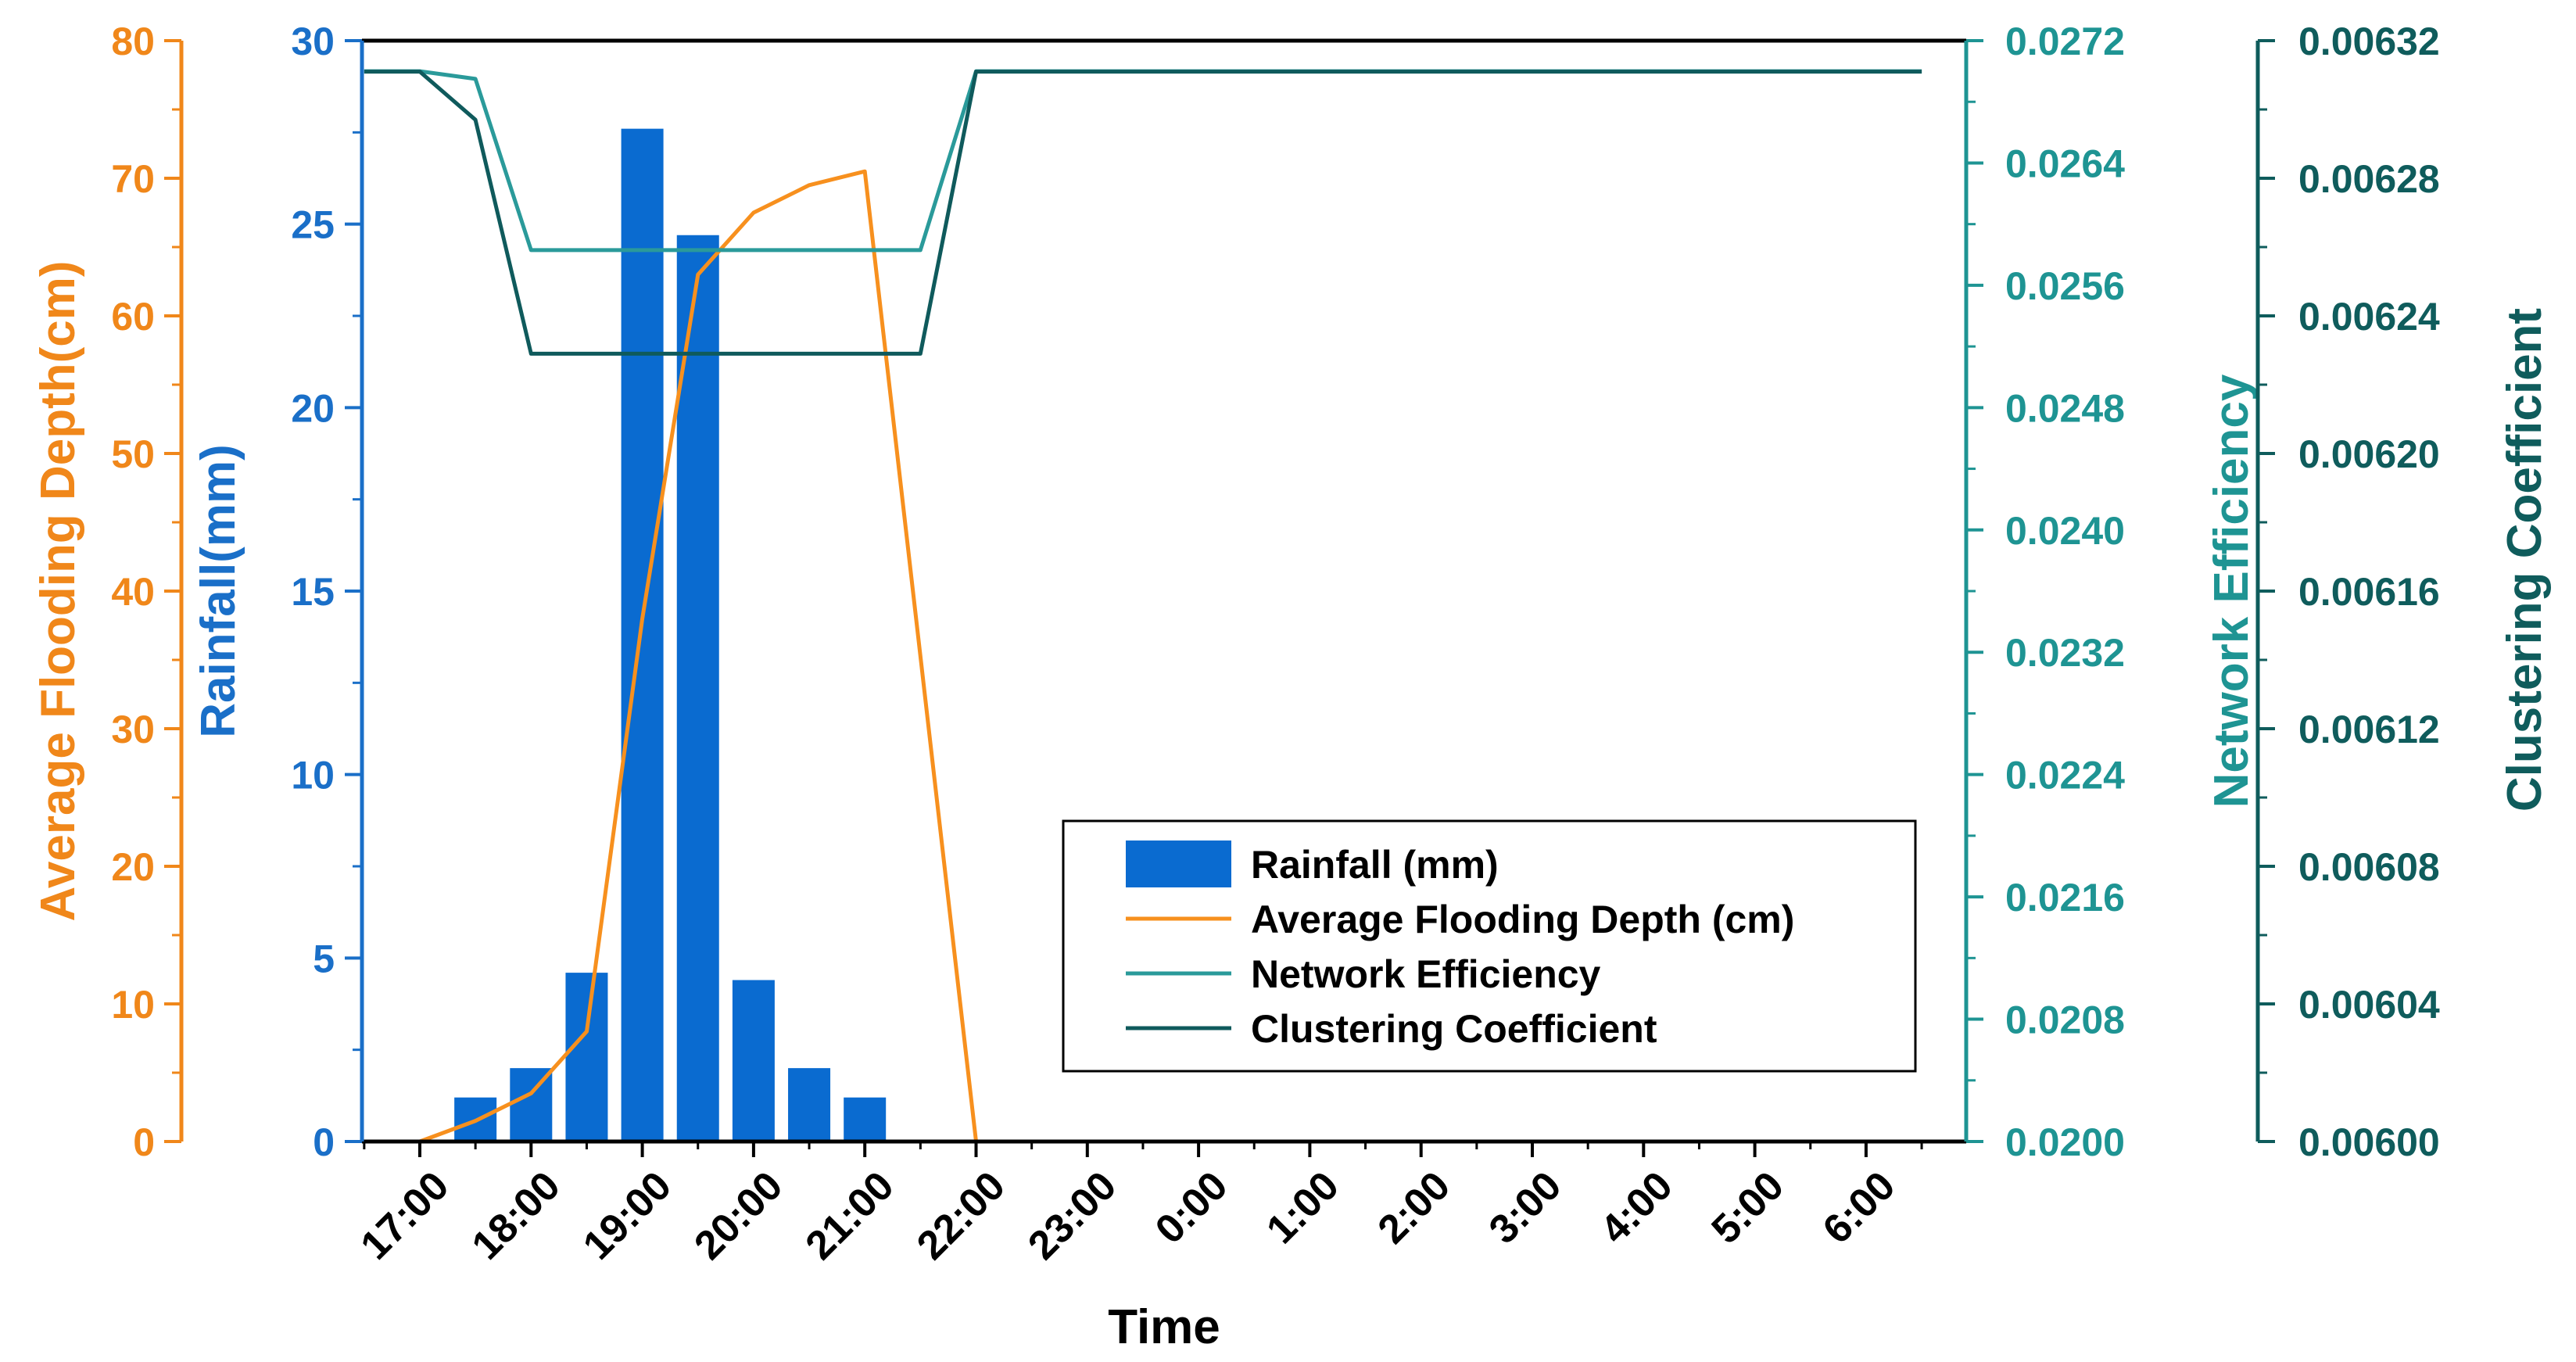  Describe the element at coordinates (1178, 863) in the screenshot. I see `legend-swatch-bar` at that location.